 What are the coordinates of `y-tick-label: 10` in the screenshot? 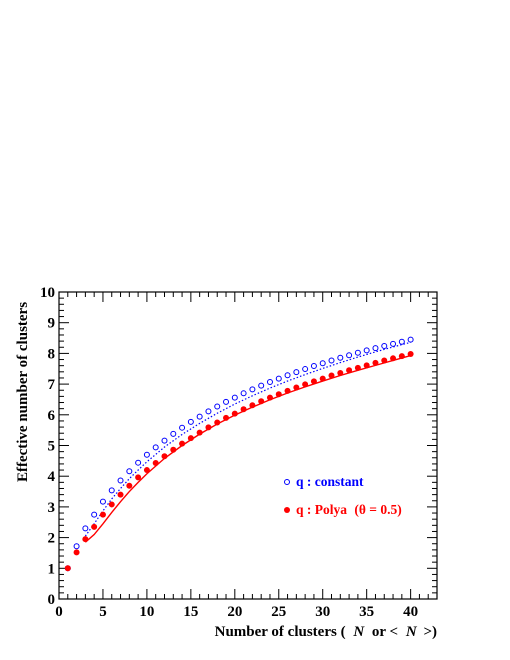 It's located at (47, 293).